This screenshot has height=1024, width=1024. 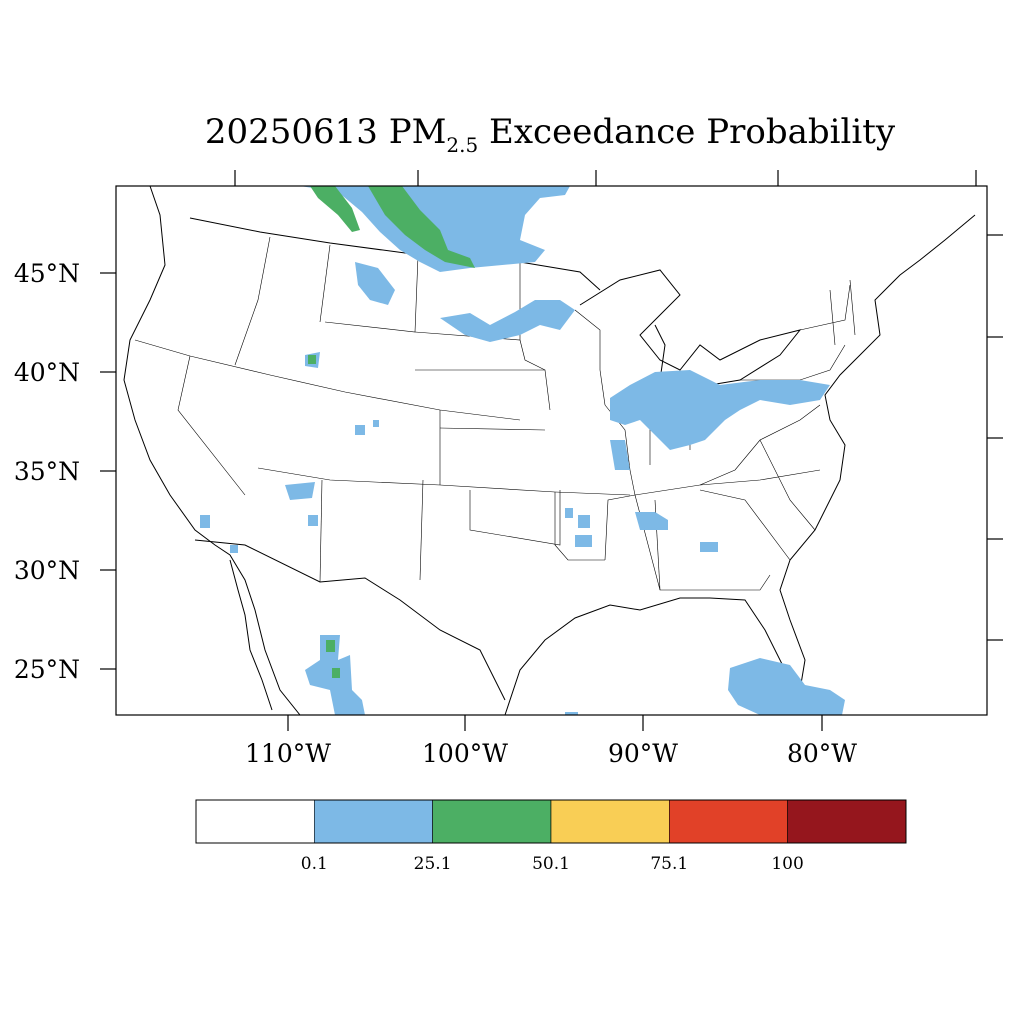 What do you see at coordinates (251, 635) in the screenshot?
I see `baja-coast` at bounding box center [251, 635].